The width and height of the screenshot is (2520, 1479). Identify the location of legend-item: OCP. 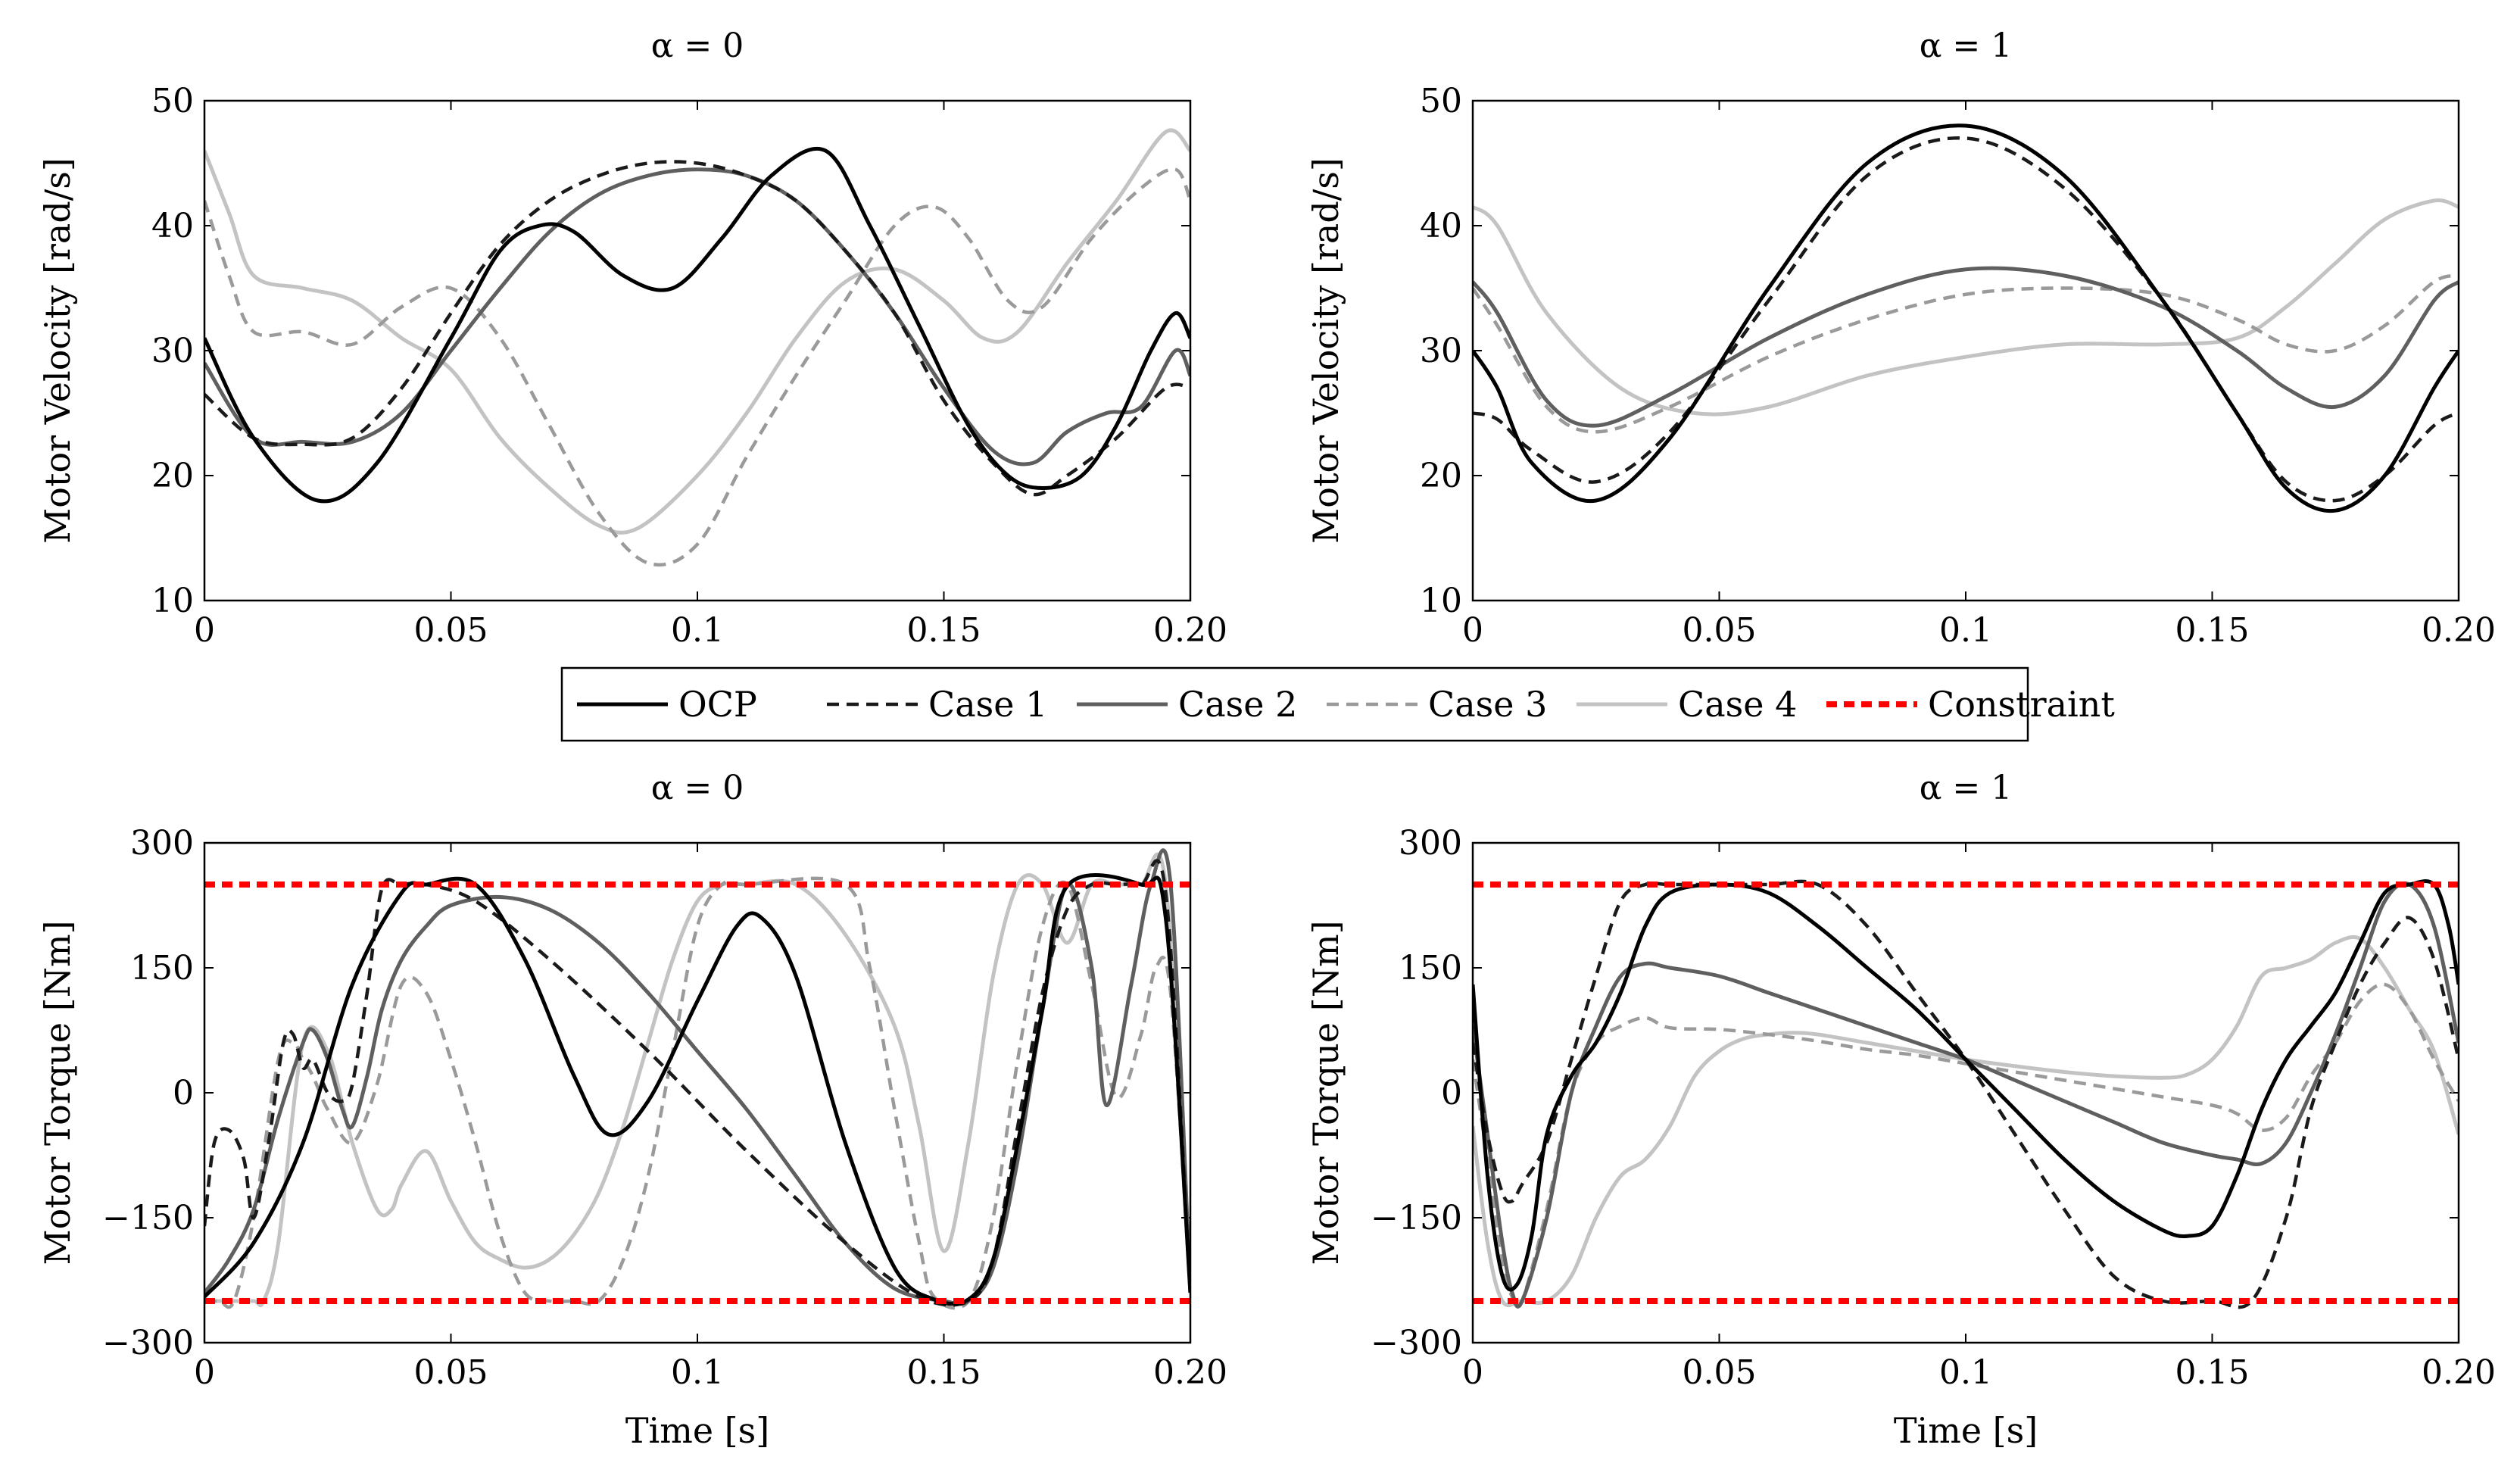
(667, 705).